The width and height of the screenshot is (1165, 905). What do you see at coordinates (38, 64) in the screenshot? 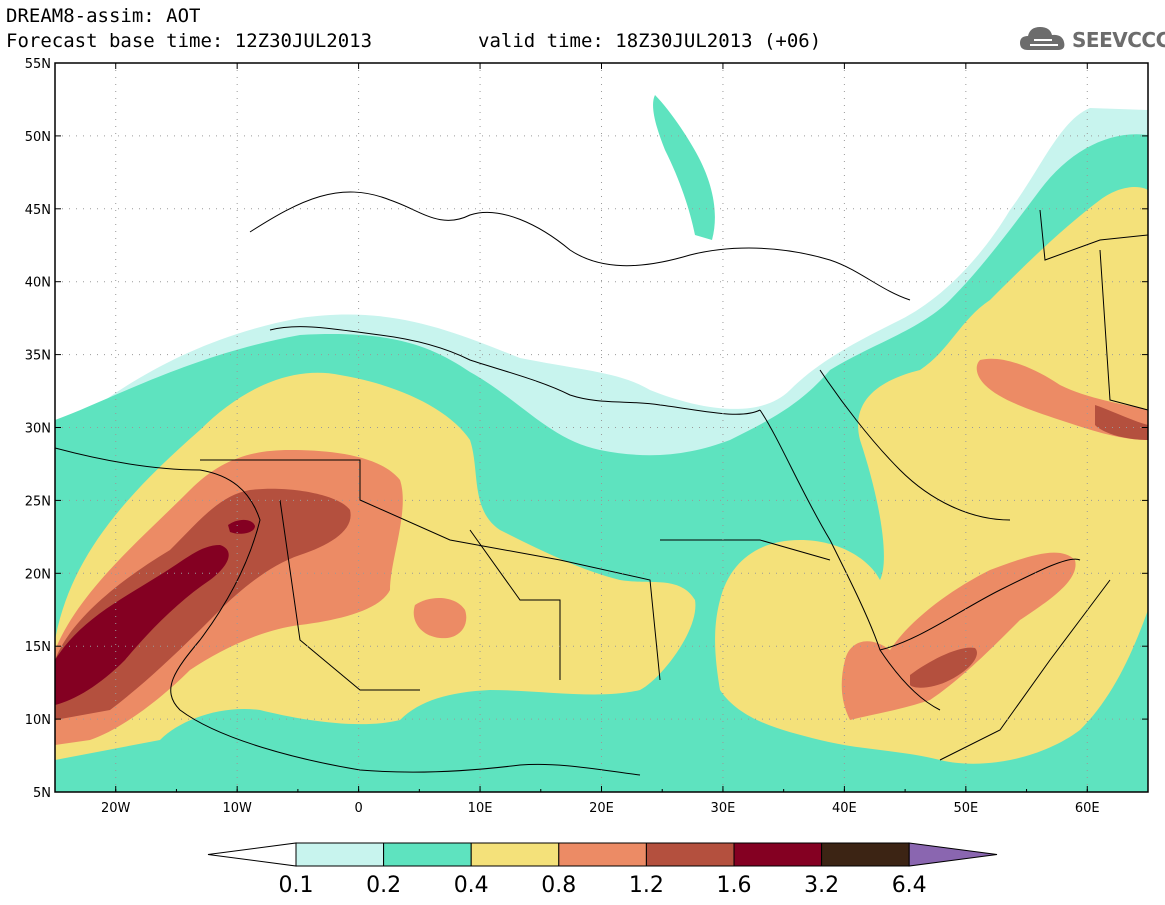
I see `lat-label: 55N` at bounding box center [38, 64].